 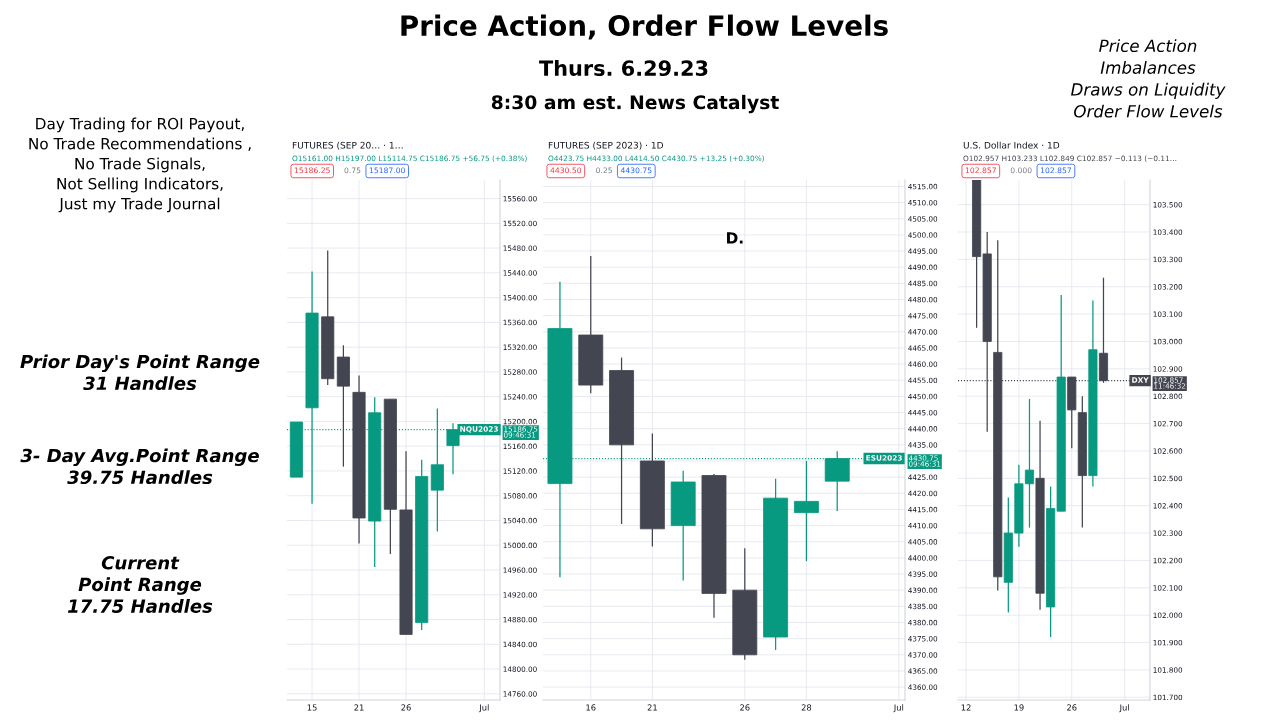 What do you see at coordinates (635, 104) in the screenshot?
I see `text: 8:30 am est. News Catalyst` at bounding box center [635, 104].